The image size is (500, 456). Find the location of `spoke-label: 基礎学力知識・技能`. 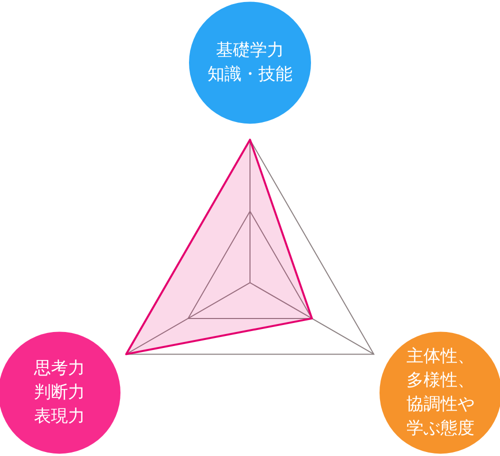

spoke-label: 基礎学力知識・技能 is located at coordinates (250, 62).